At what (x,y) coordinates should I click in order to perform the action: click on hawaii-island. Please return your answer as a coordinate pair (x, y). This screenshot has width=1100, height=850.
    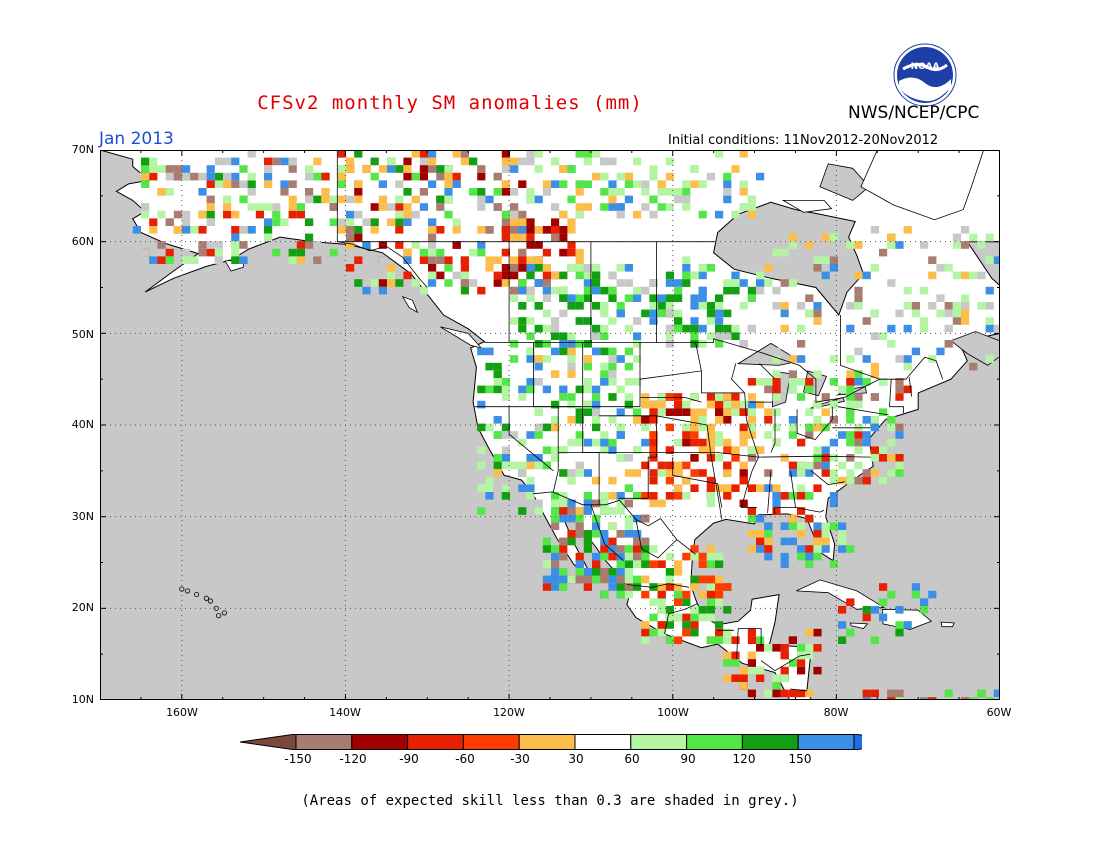
    Looking at the image, I should click on (196, 594).